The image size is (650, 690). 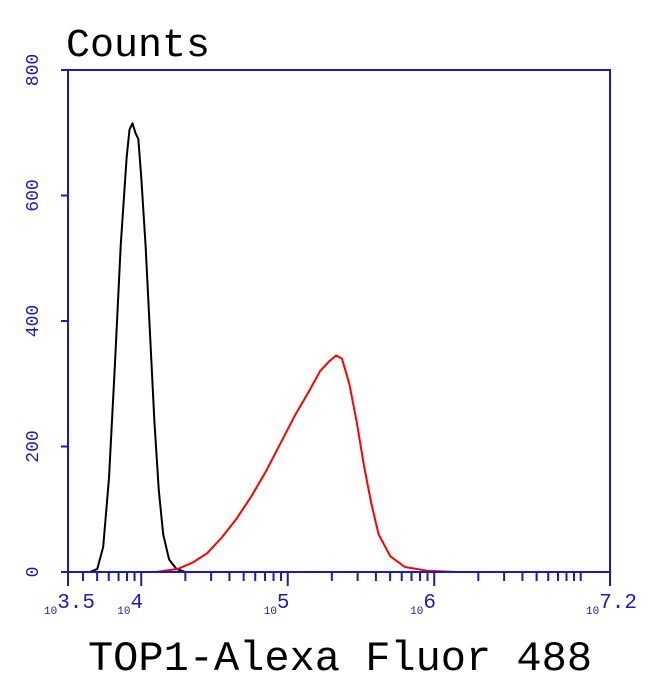 What do you see at coordinates (136, 603) in the screenshot?
I see `x-tick-exponent: 4` at bounding box center [136, 603].